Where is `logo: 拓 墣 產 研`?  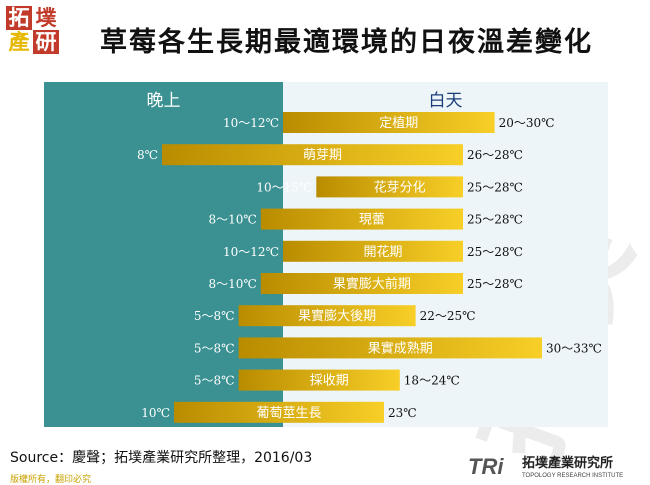 logo: 拓 墣 產 研 is located at coordinates (35, 30).